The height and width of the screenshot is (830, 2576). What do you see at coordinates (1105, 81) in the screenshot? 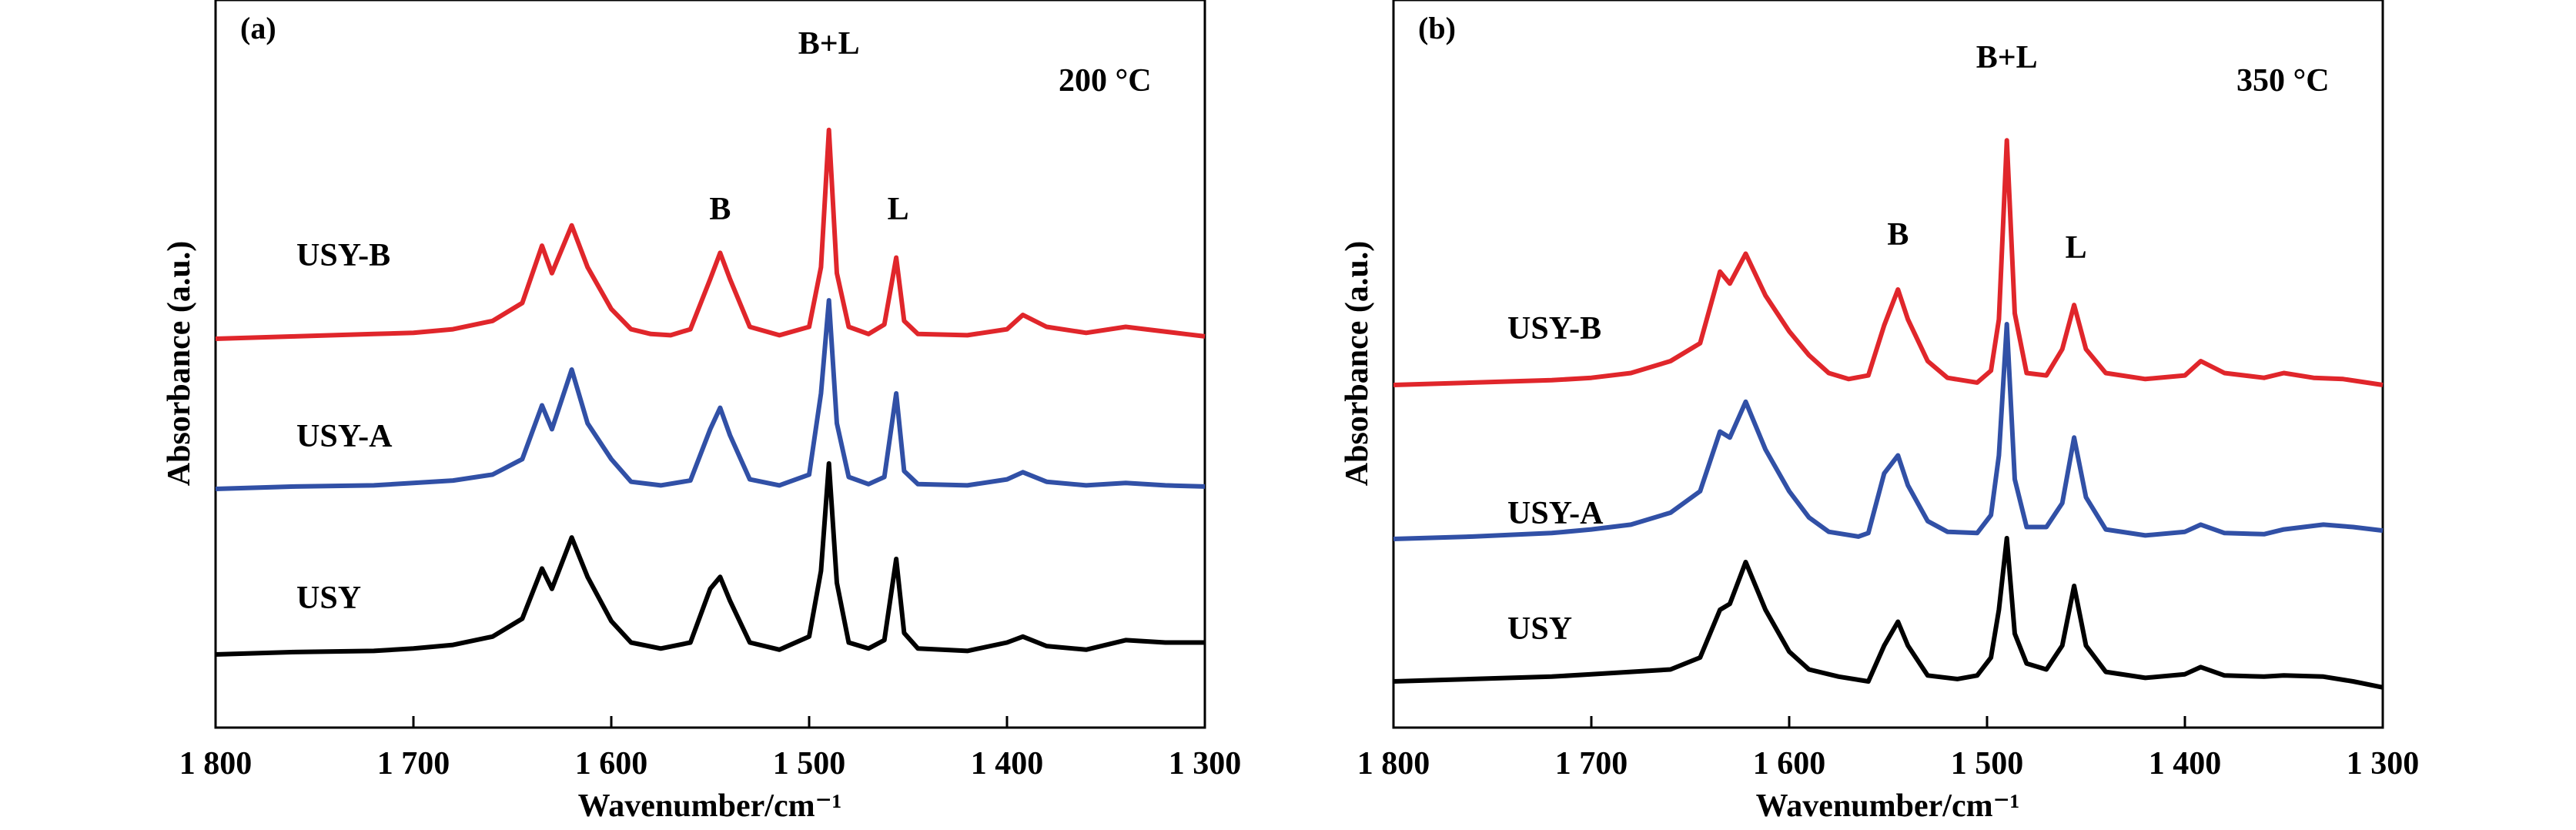
I see `temperature-label: 200 °C` at bounding box center [1105, 81].